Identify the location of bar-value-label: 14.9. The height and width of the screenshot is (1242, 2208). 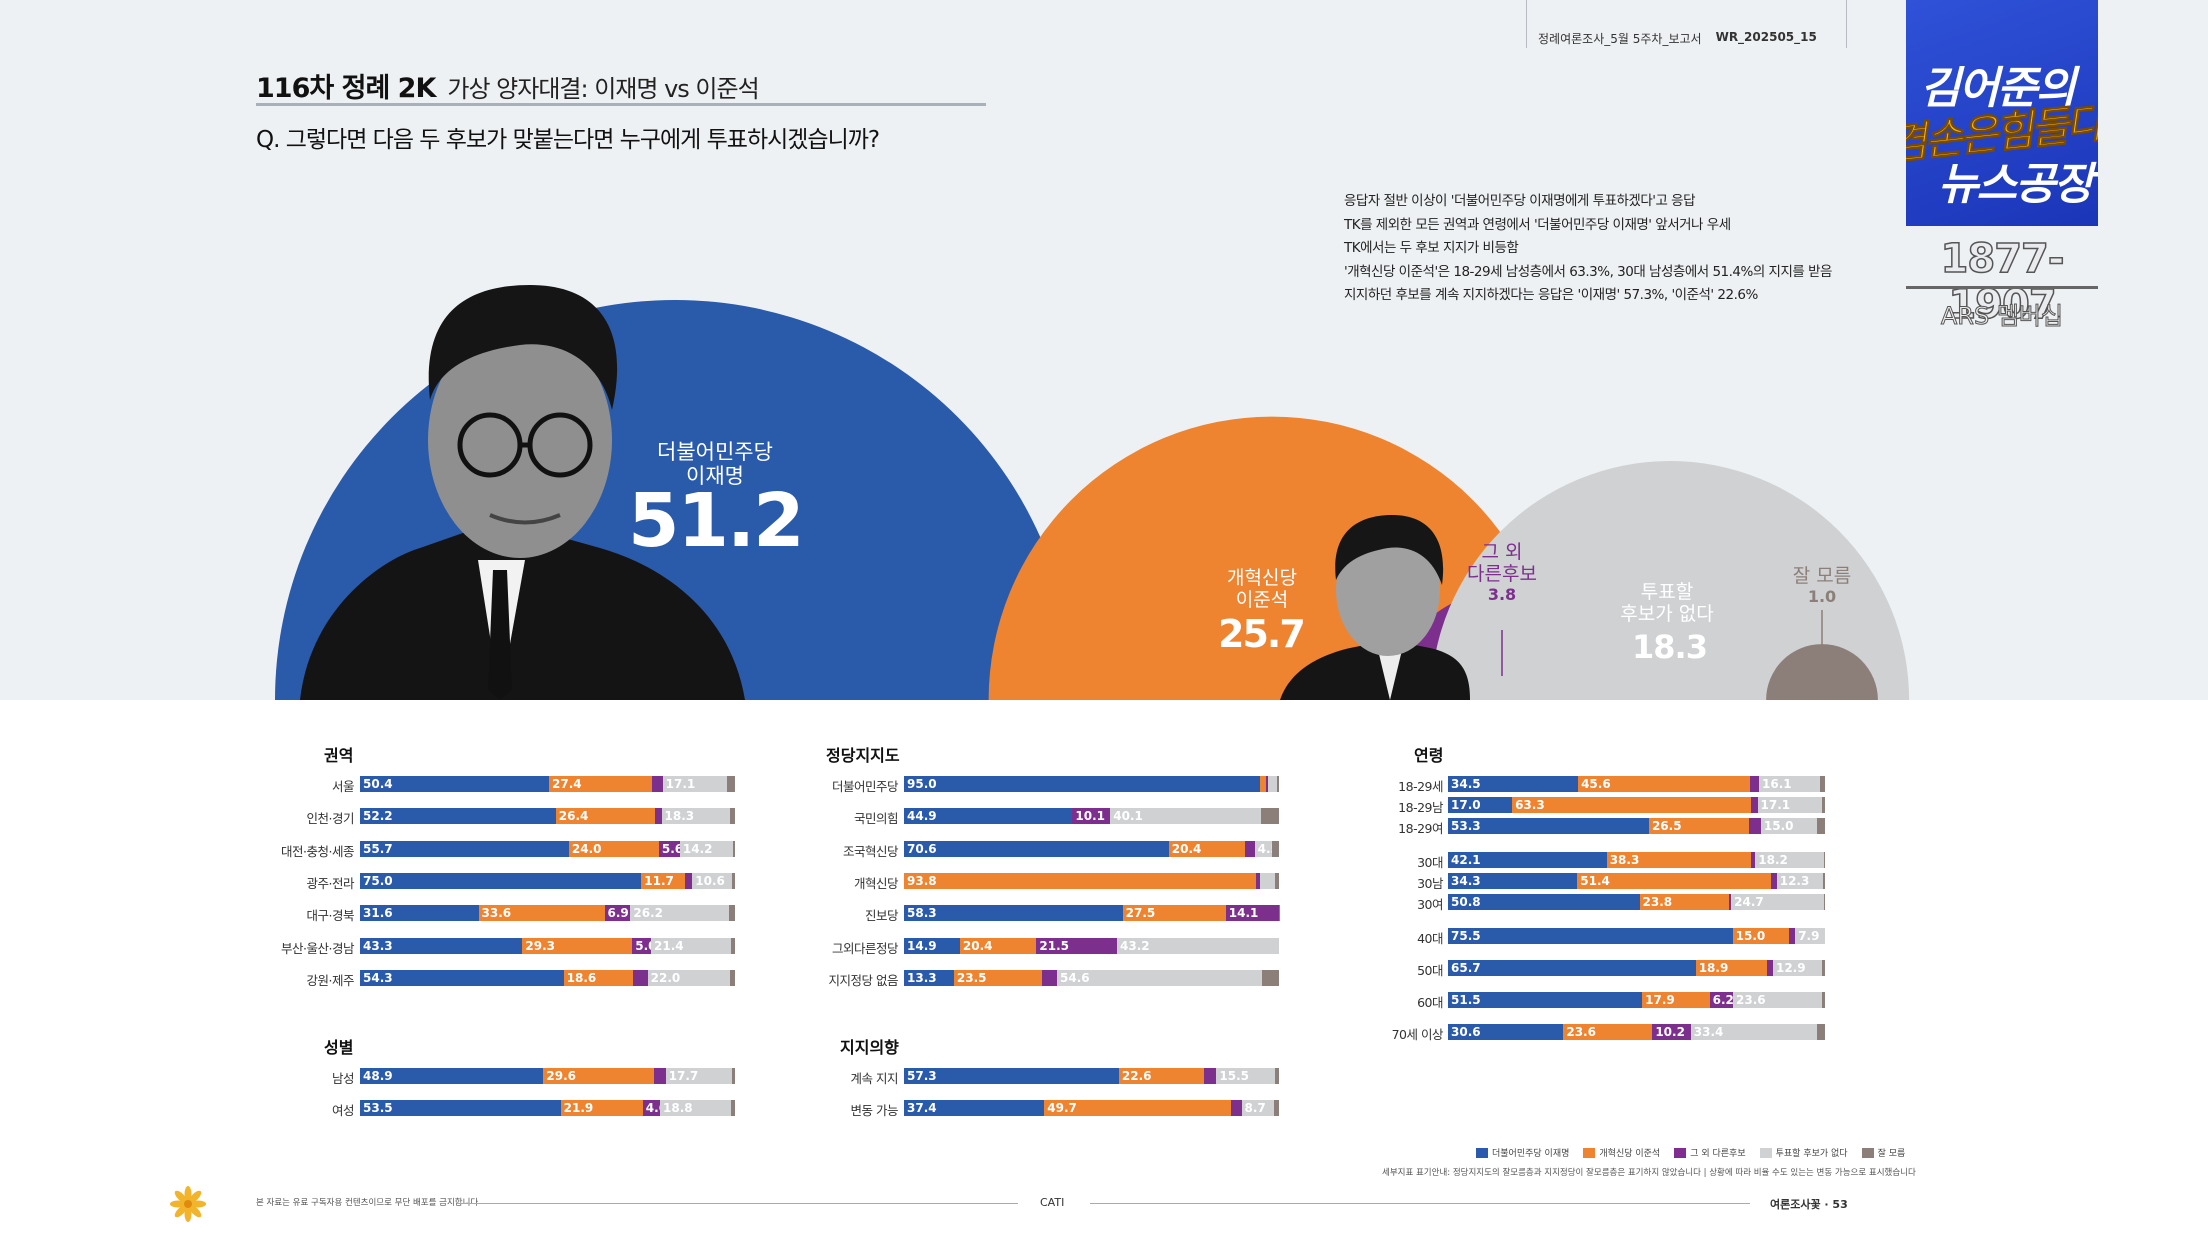
(922, 945).